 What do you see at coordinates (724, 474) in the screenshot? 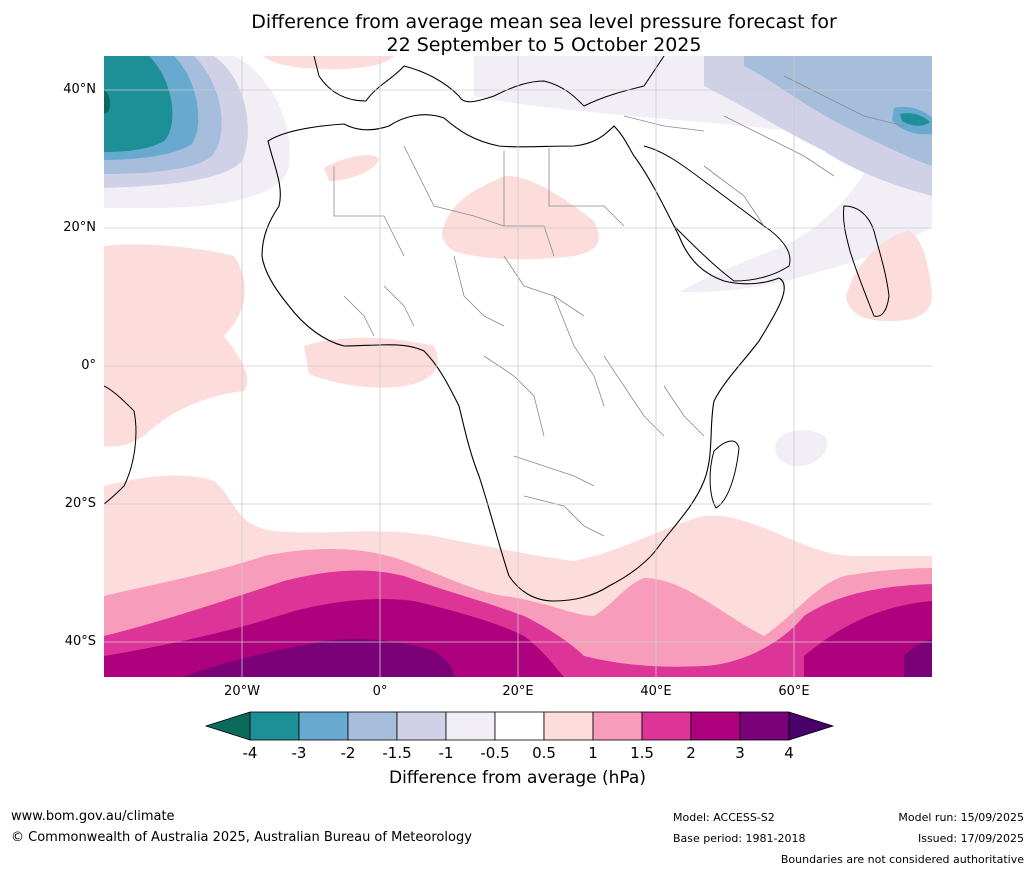
I see `madagascar-coastline` at bounding box center [724, 474].